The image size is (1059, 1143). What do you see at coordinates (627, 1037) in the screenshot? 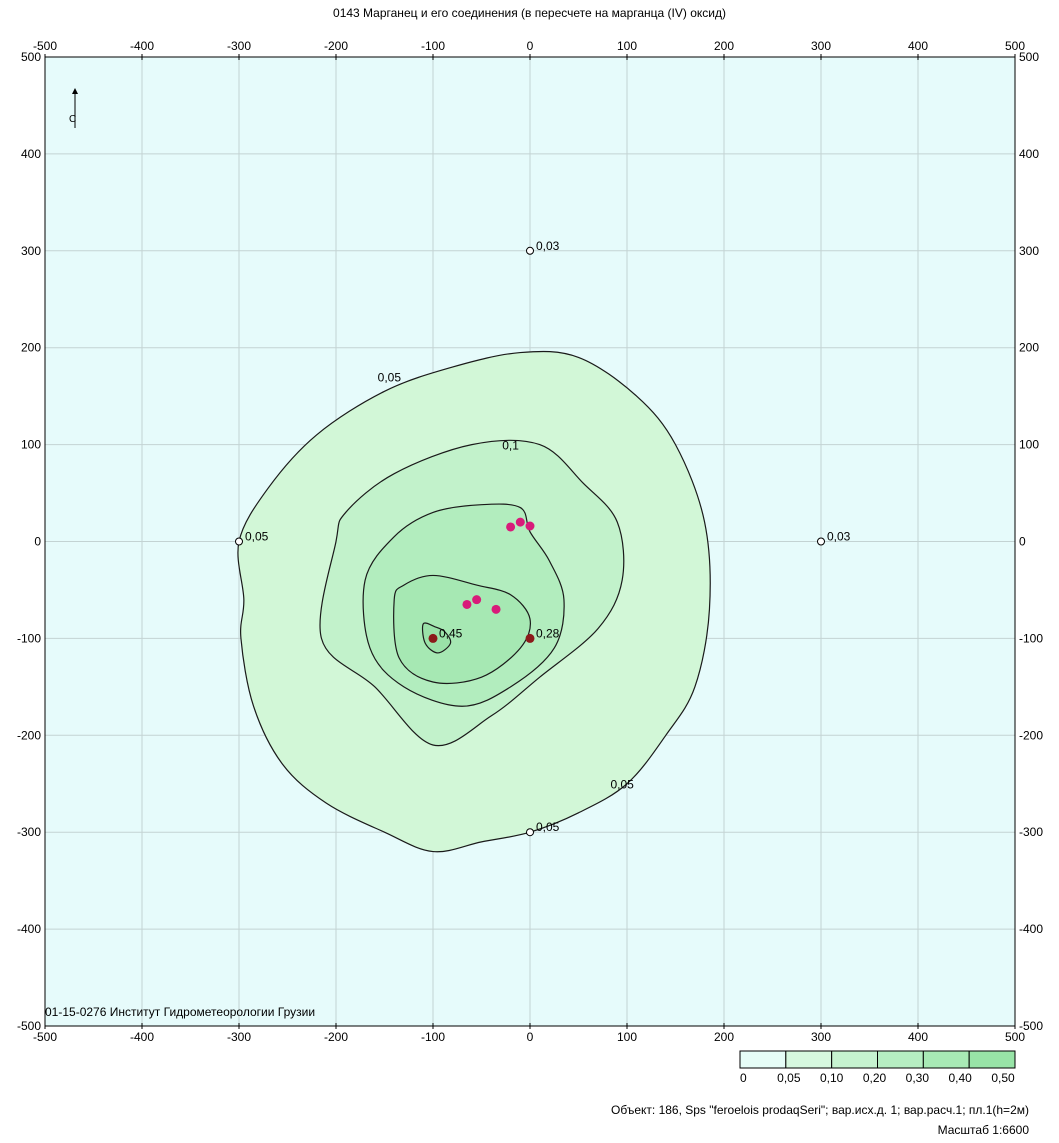
I see `x-tick-label-bottom: 100` at bounding box center [627, 1037].